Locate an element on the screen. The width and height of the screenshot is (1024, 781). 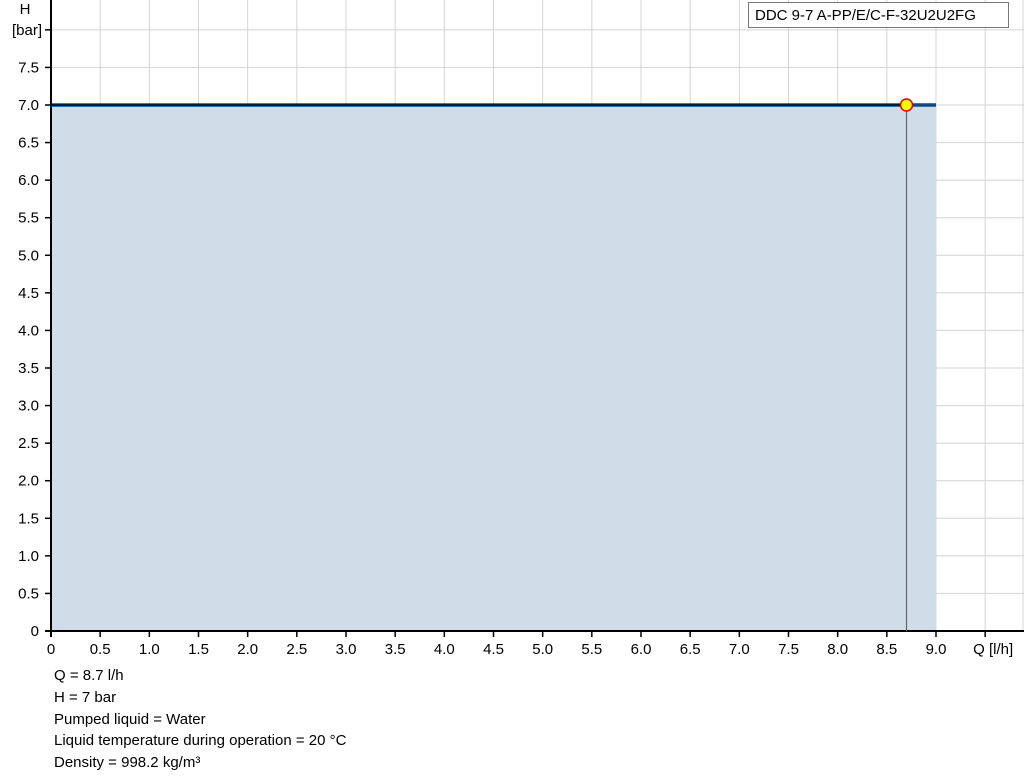
legend: DDC 9-7 A-PP/E/C-F-32U2U2FG is located at coordinates (878, 15).